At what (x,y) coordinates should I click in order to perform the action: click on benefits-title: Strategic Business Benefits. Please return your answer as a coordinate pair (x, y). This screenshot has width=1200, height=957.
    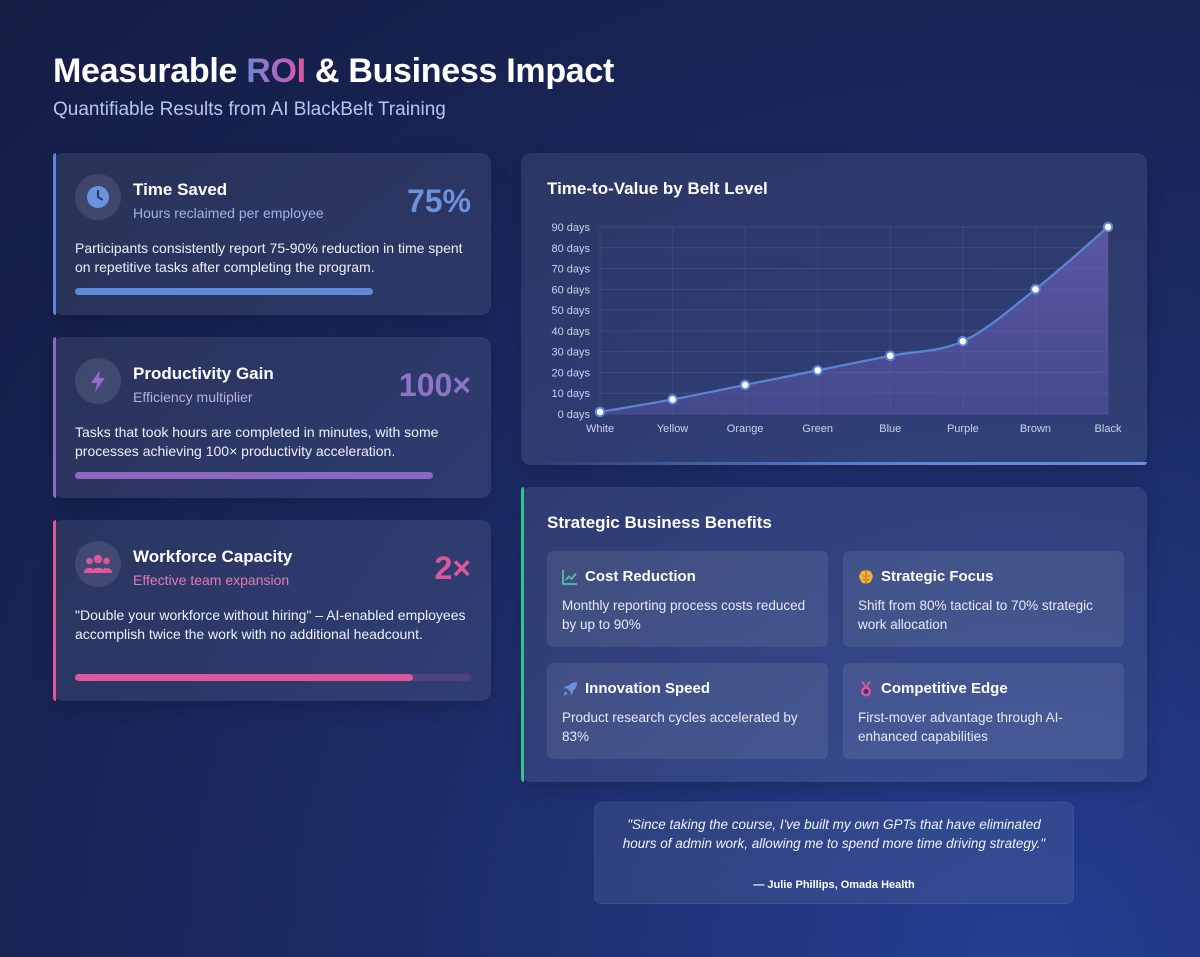
    Looking at the image, I should click on (659, 522).